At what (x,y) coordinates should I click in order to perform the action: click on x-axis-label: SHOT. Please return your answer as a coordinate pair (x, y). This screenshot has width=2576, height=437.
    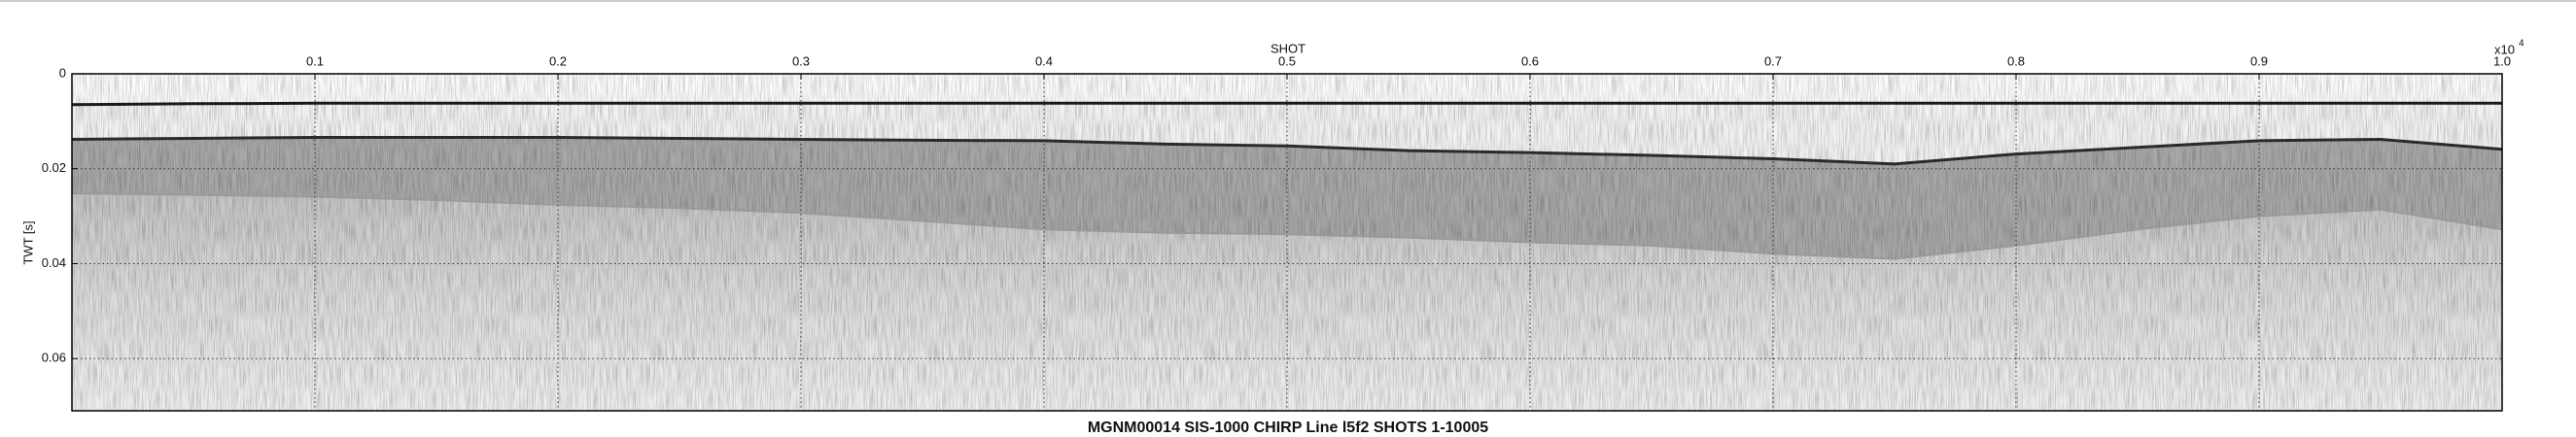
    Looking at the image, I should click on (1288, 48).